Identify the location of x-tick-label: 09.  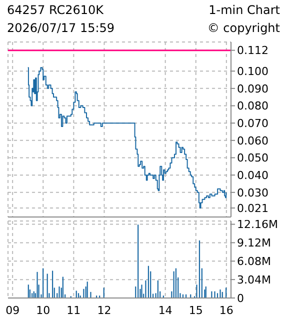
(13, 310).